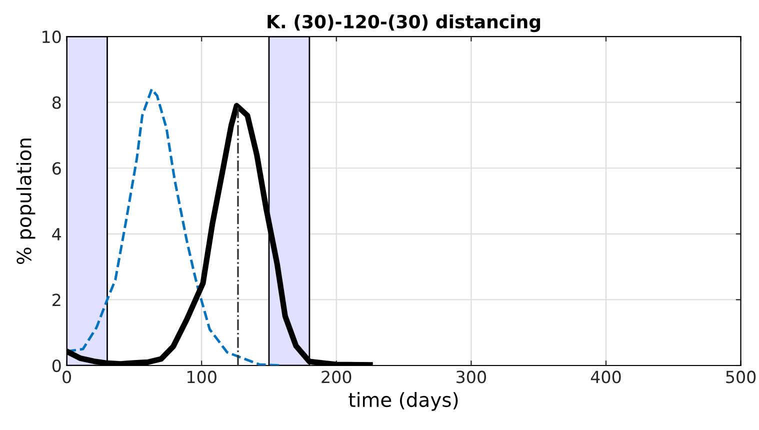 The width and height of the screenshot is (759, 430). I want to click on x-tick-label: 0, so click(66, 377).